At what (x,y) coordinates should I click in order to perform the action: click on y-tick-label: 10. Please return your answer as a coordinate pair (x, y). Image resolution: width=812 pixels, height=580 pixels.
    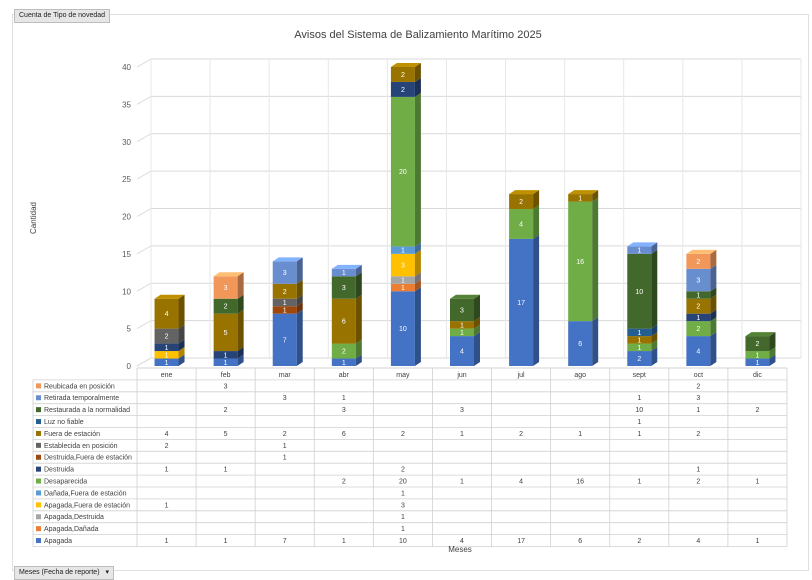
    Looking at the image, I should click on (126, 291).